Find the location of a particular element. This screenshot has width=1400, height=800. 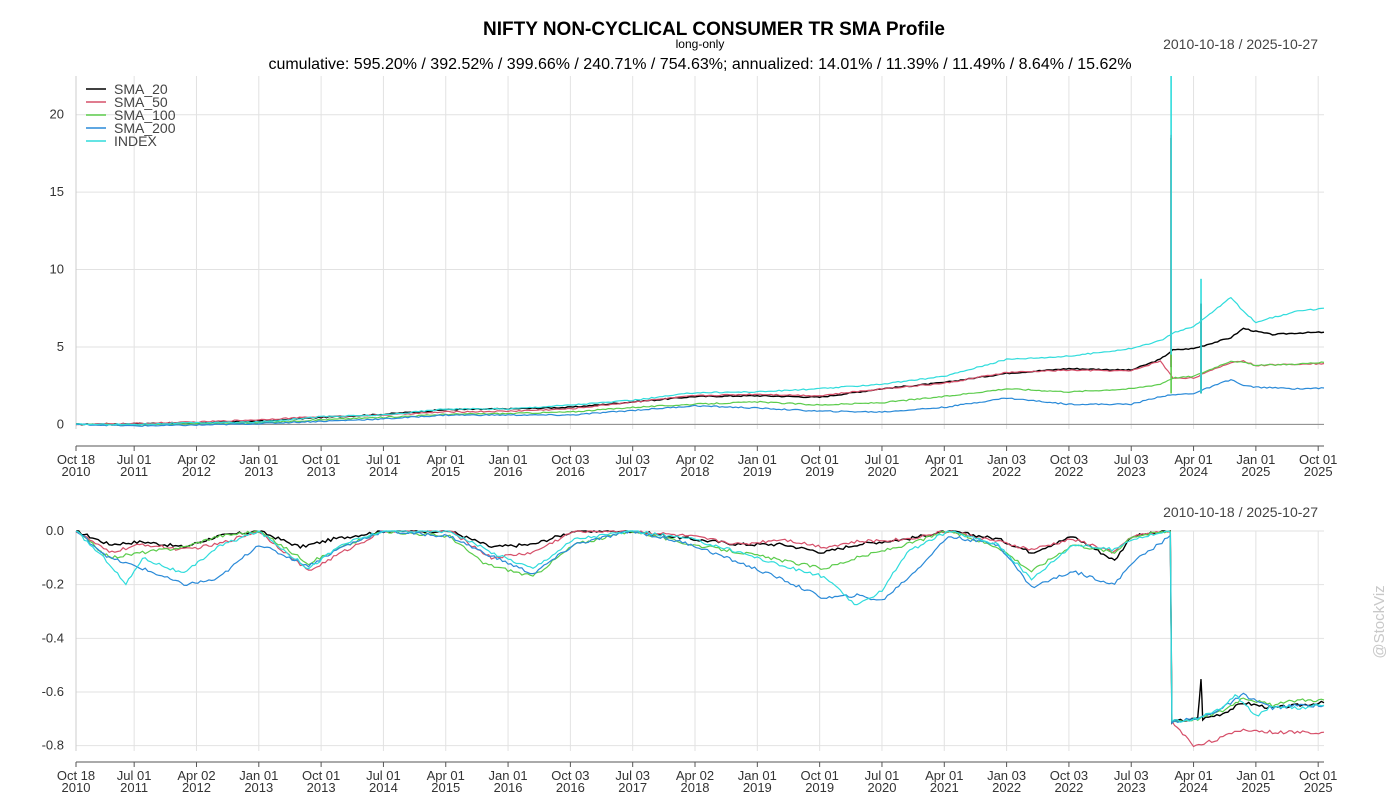

legend-label-sma-100: SMA_100 is located at coordinates (145, 115).